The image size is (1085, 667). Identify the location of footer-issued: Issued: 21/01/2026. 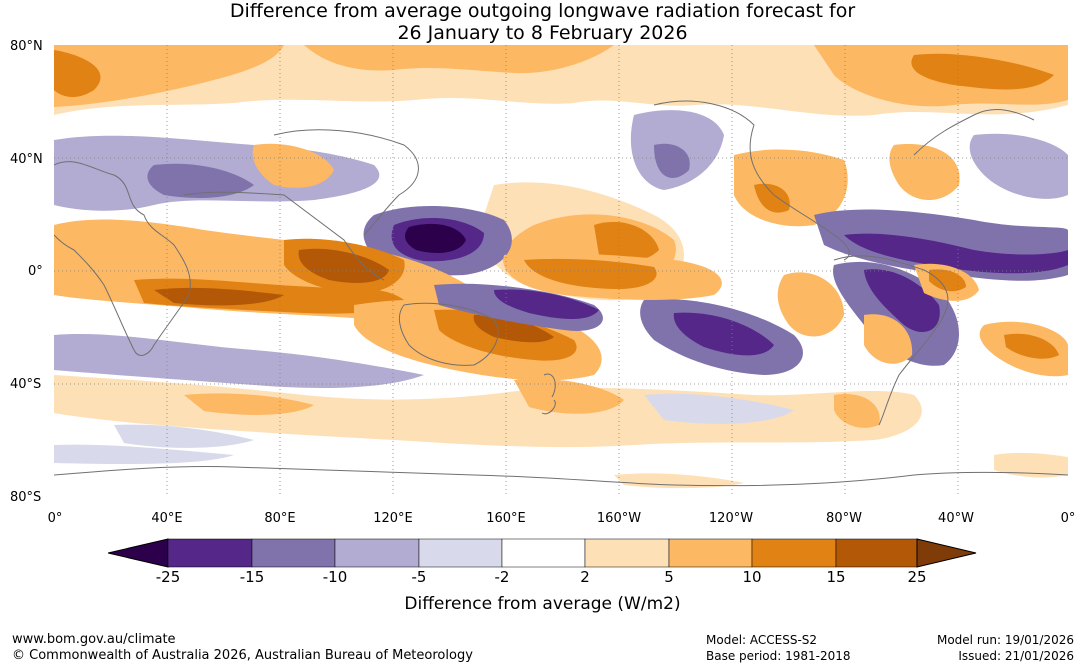
(1016, 656).